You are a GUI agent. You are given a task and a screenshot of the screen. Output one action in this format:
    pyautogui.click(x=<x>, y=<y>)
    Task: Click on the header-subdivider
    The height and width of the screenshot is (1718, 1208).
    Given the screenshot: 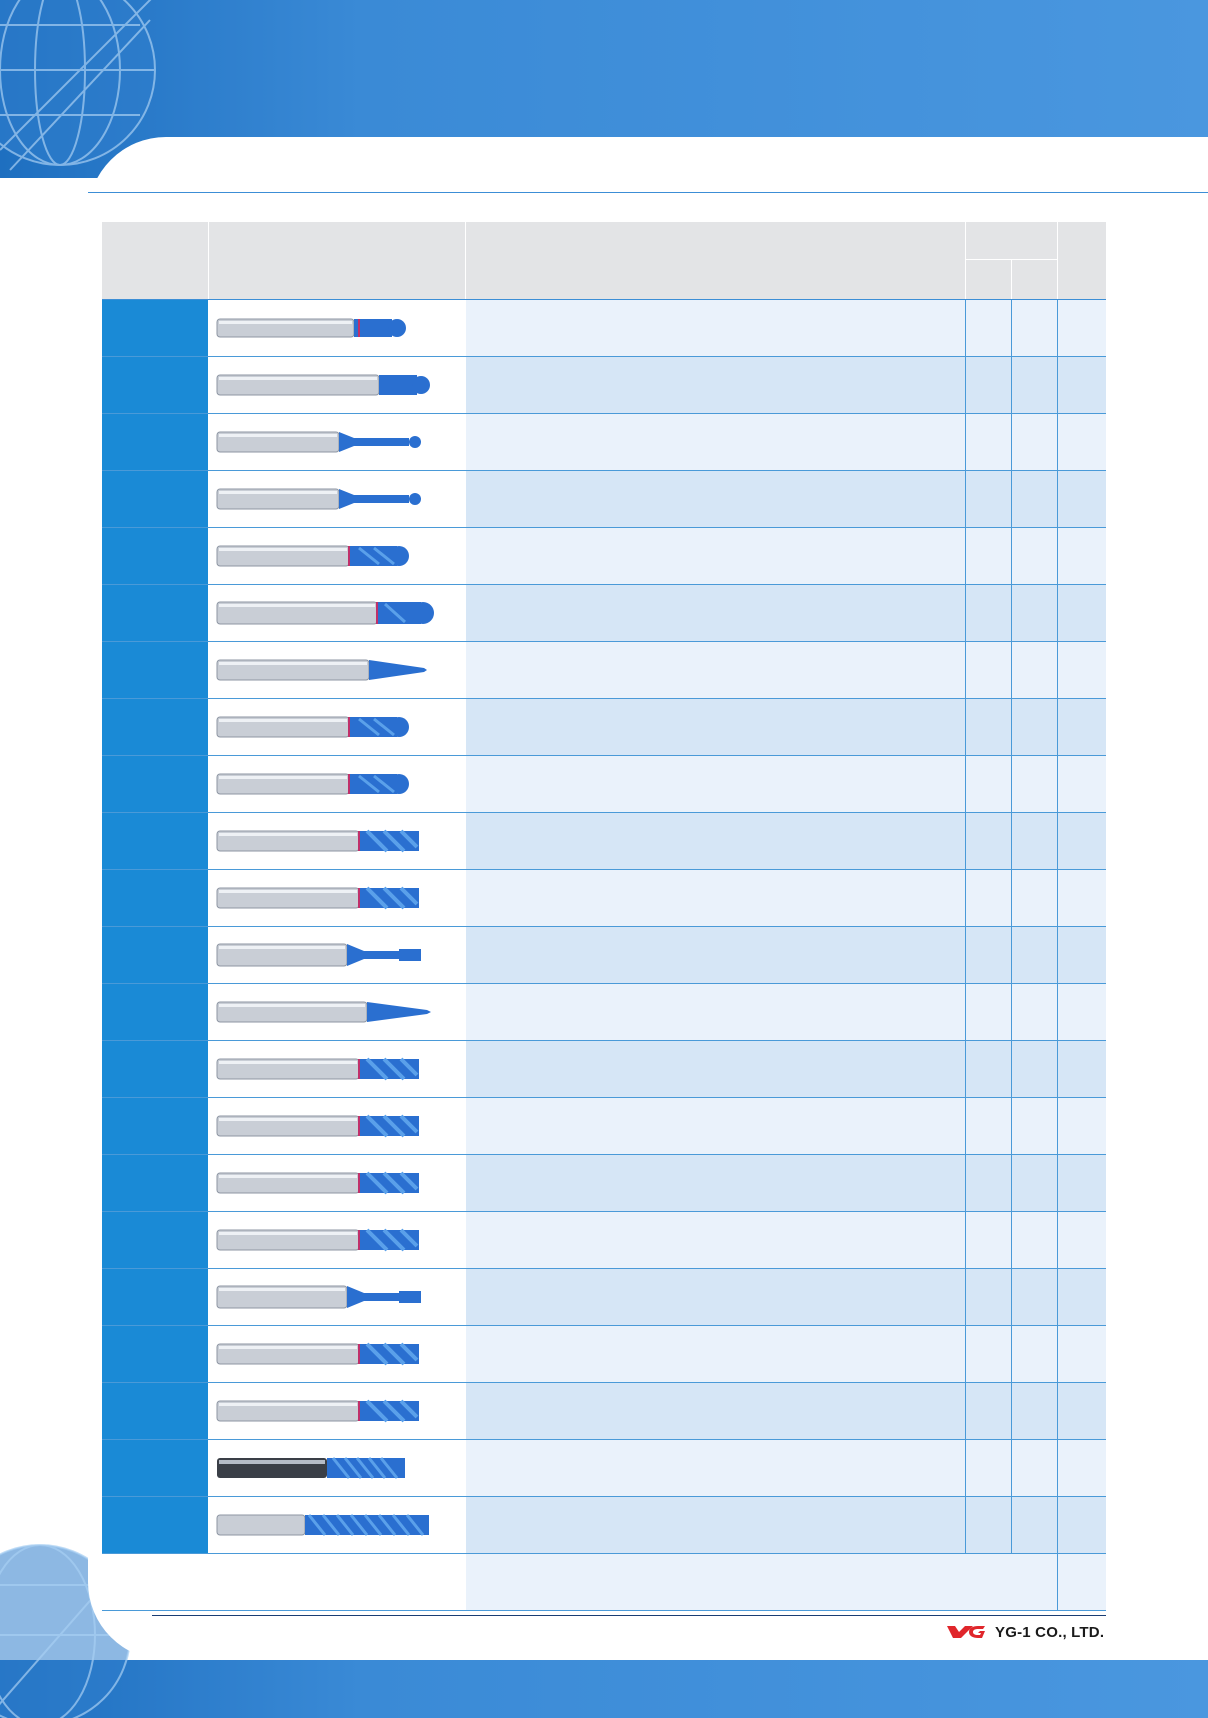 What is the action you would take?
    pyautogui.click(x=1011, y=259)
    